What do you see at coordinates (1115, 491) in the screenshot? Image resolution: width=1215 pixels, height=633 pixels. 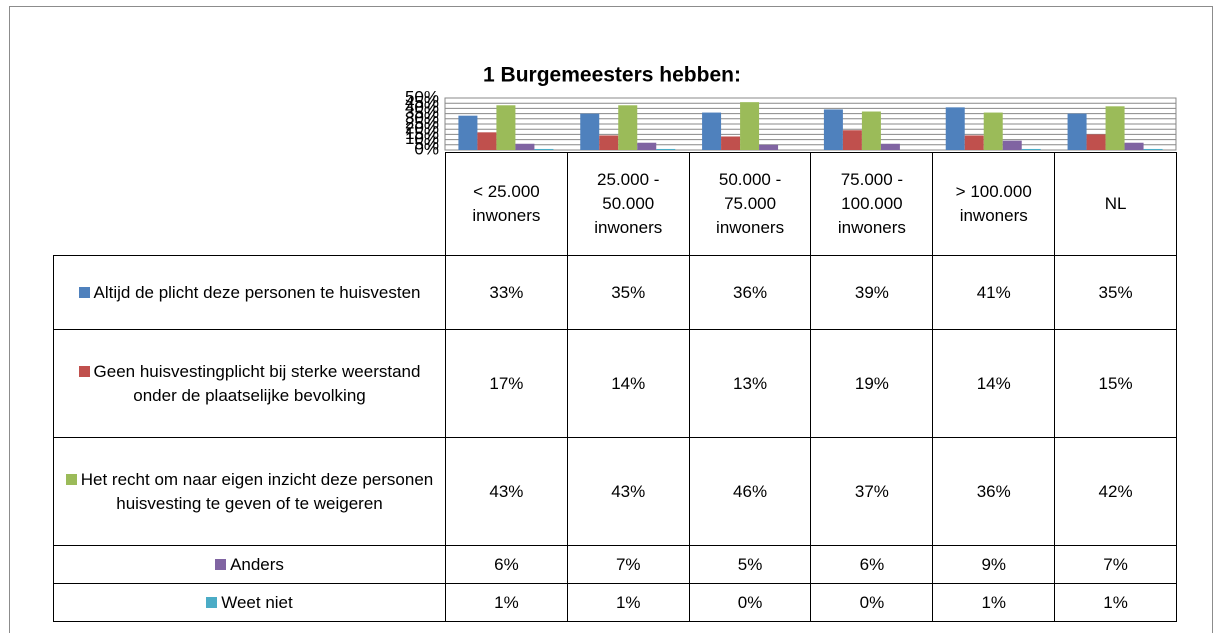 I see `value-cell: 42%` at bounding box center [1115, 491].